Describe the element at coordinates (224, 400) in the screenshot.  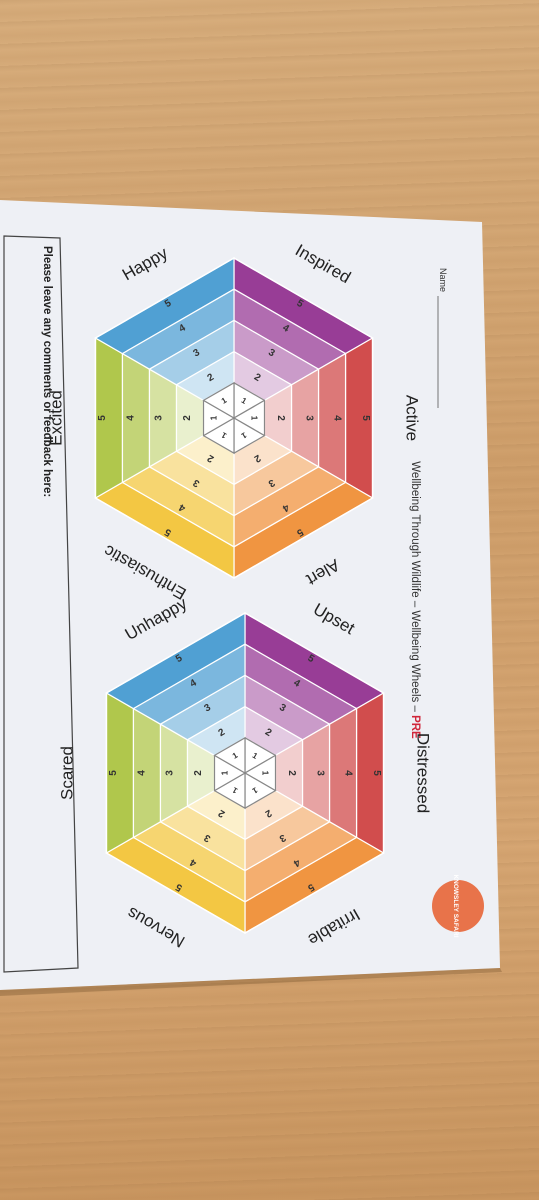
I see `scale-label-happy-1: 1` at that location.